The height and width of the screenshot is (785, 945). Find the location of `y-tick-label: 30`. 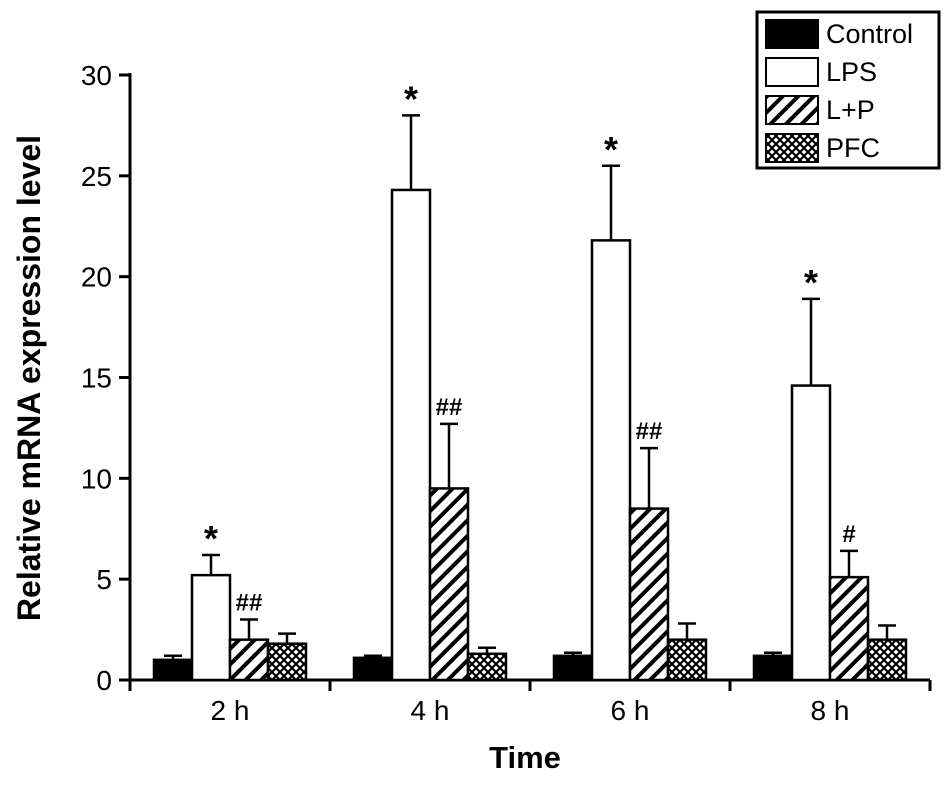

y-tick-label: 30 is located at coordinates (96, 75).